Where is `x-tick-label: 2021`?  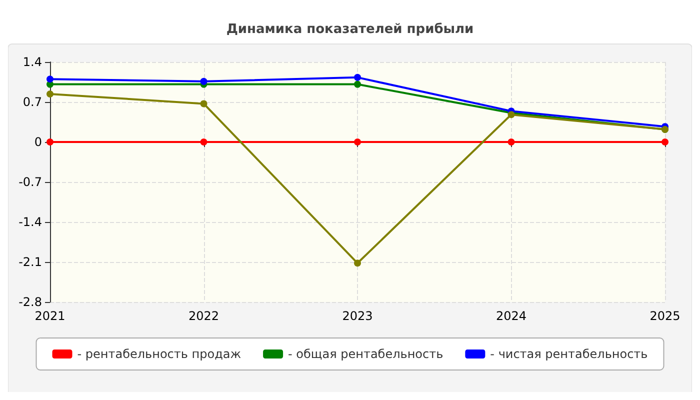
x-tick-label: 2021 is located at coordinates (50, 316).